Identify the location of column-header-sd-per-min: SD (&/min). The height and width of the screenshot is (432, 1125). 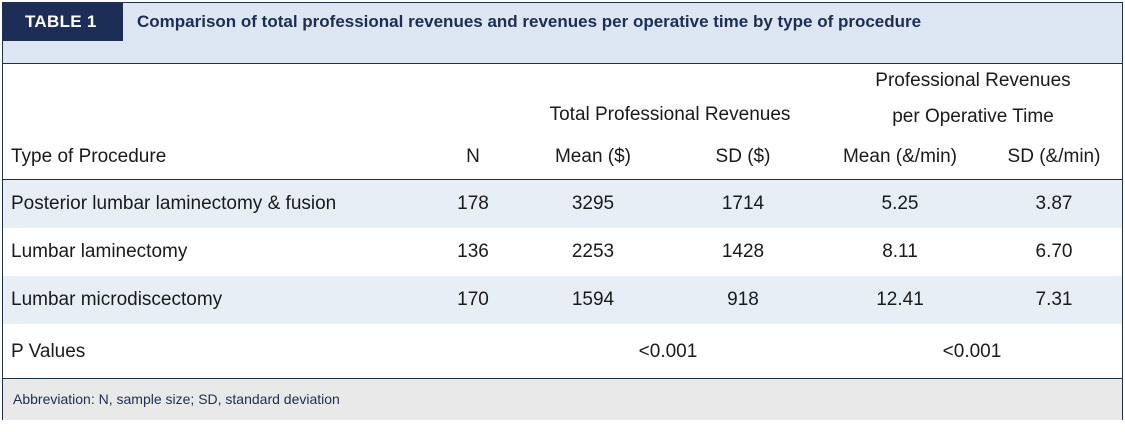
(1054, 156).